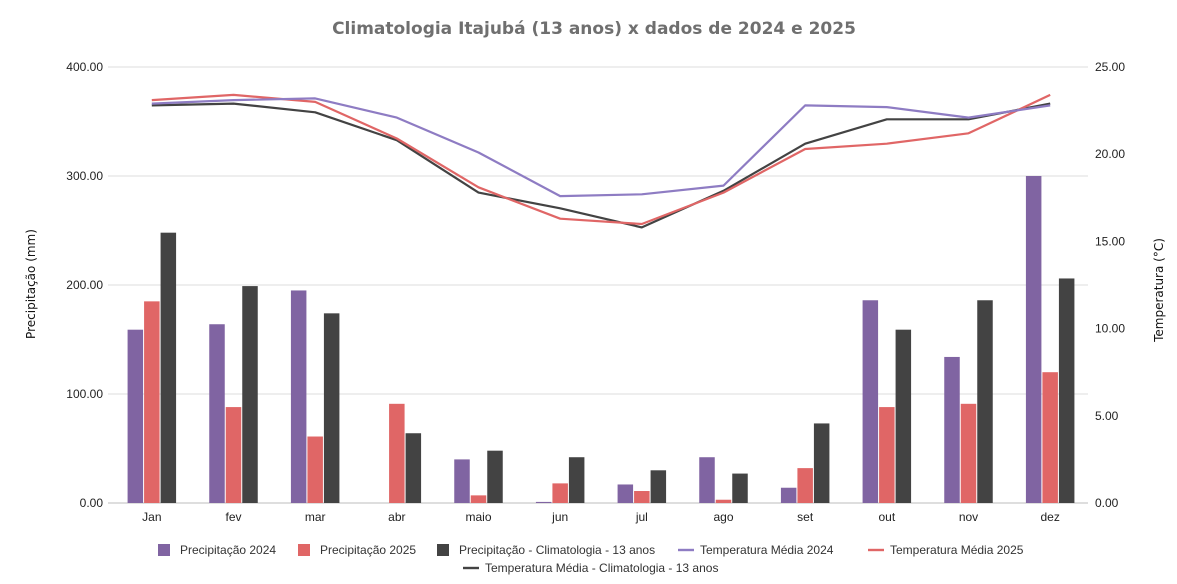 The height and width of the screenshot is (584, 1177). What do you see at coordinates (1110, 241) in the screenshot?
I see `right-tick-label: 15.00` at bounding box center [1110, 241].